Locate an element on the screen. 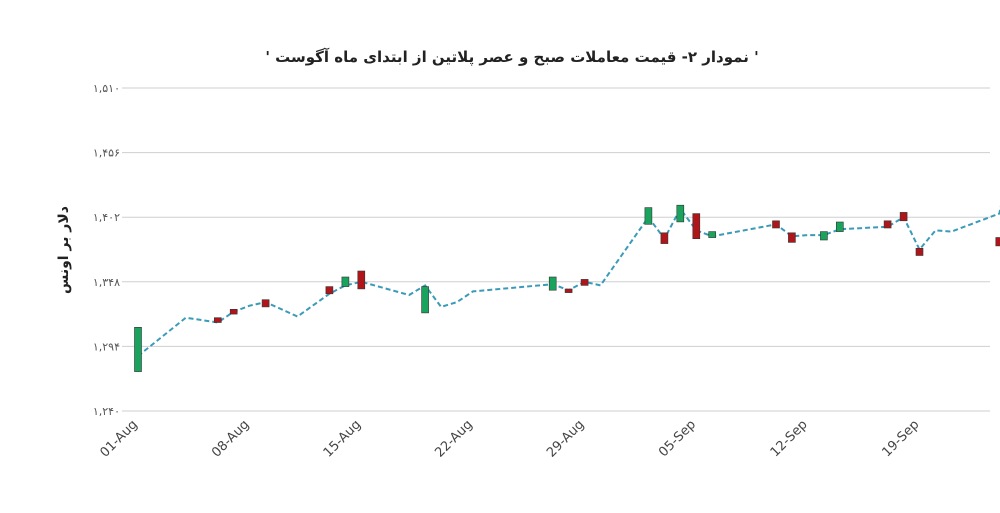 The height and width of the screenshot is (513, 1000). y-tick-label: ۱,۵۱۰ is located at coordinates (106, 88).